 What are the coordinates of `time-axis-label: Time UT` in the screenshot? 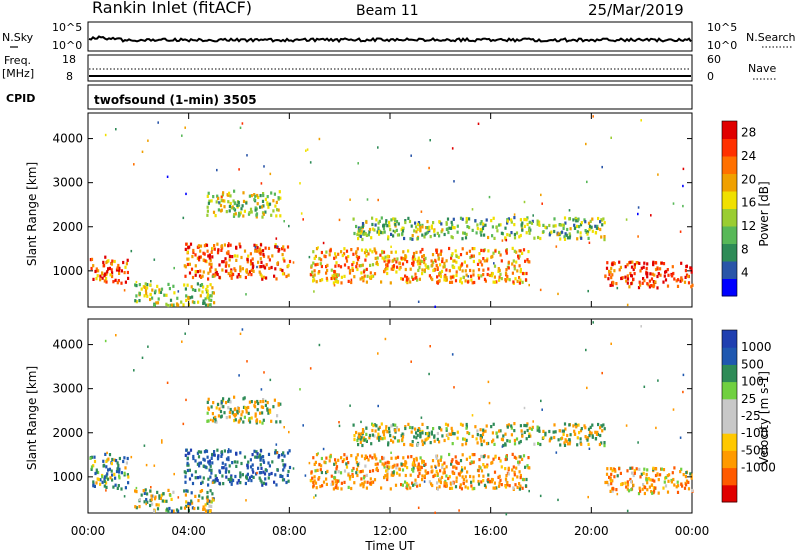 It's located at (389, 546).